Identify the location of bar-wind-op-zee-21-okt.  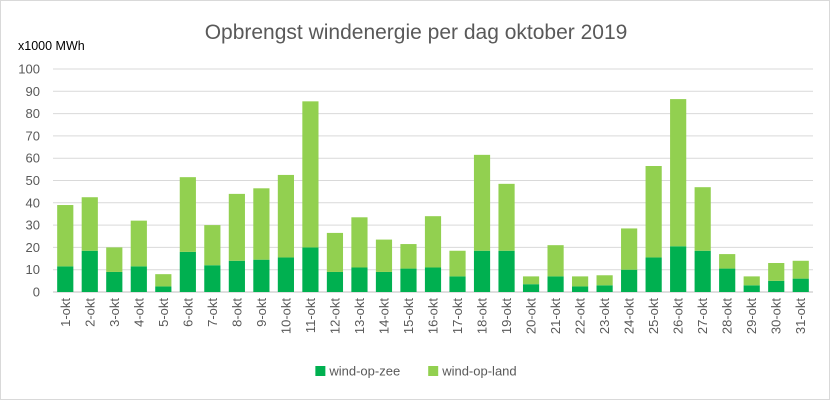
(555, 284).